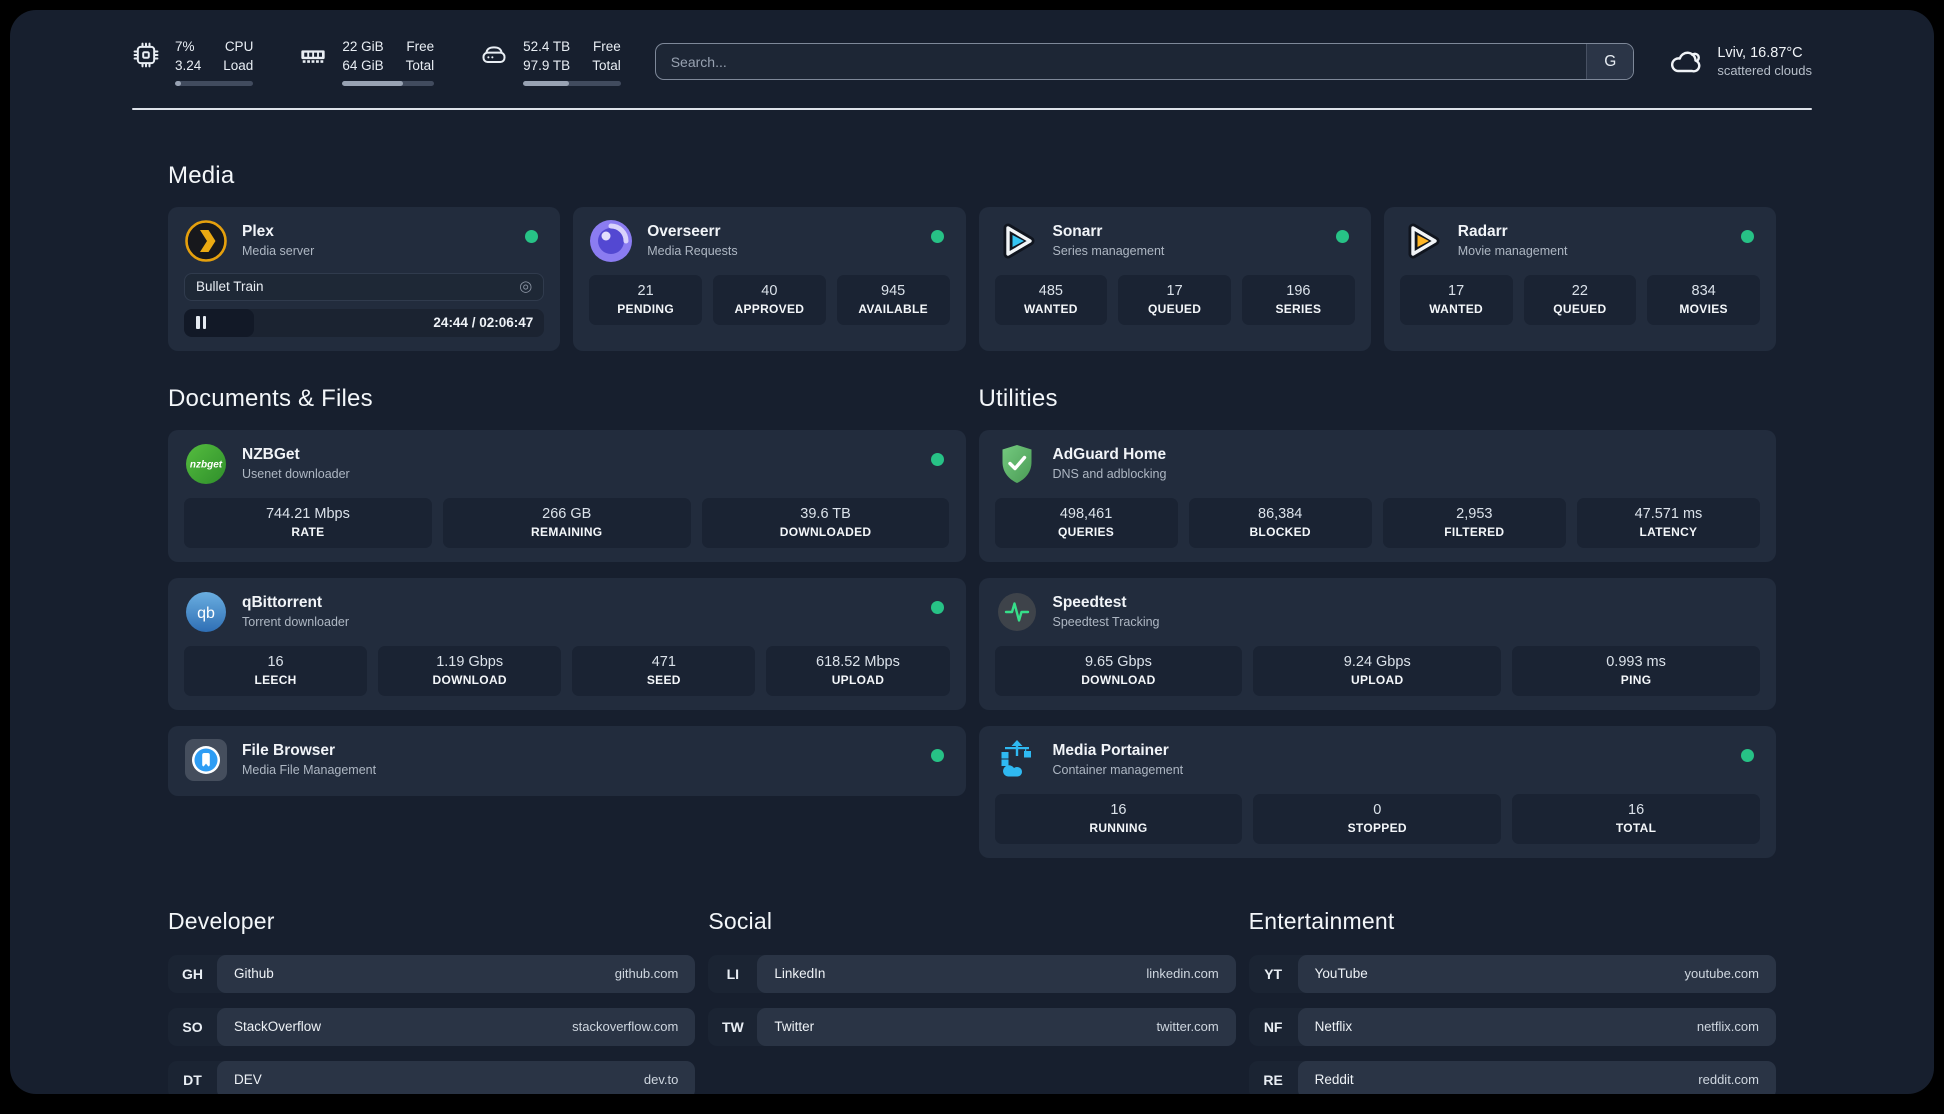  What do you see at coordinates (364, 304) in the screenshot?
I see `plex-now-playing: Bullet Train ◎ 24:44 / 02:06:47` at bounding box center [364, 304].